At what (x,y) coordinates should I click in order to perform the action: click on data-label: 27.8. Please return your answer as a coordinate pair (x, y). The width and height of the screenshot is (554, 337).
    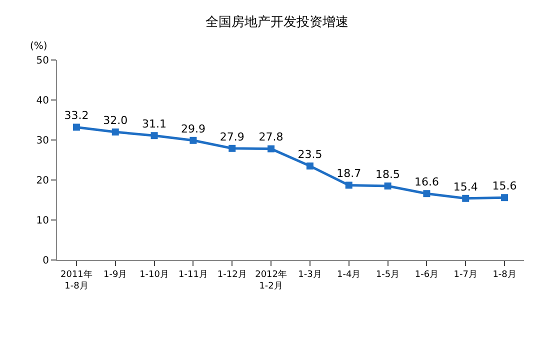
    Looking at the image, I should click on (271, 137).